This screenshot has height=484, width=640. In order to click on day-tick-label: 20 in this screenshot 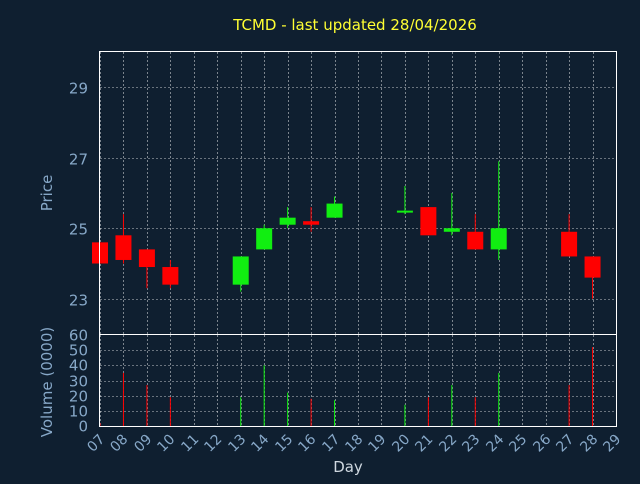, I will do `click(401, 444)`.